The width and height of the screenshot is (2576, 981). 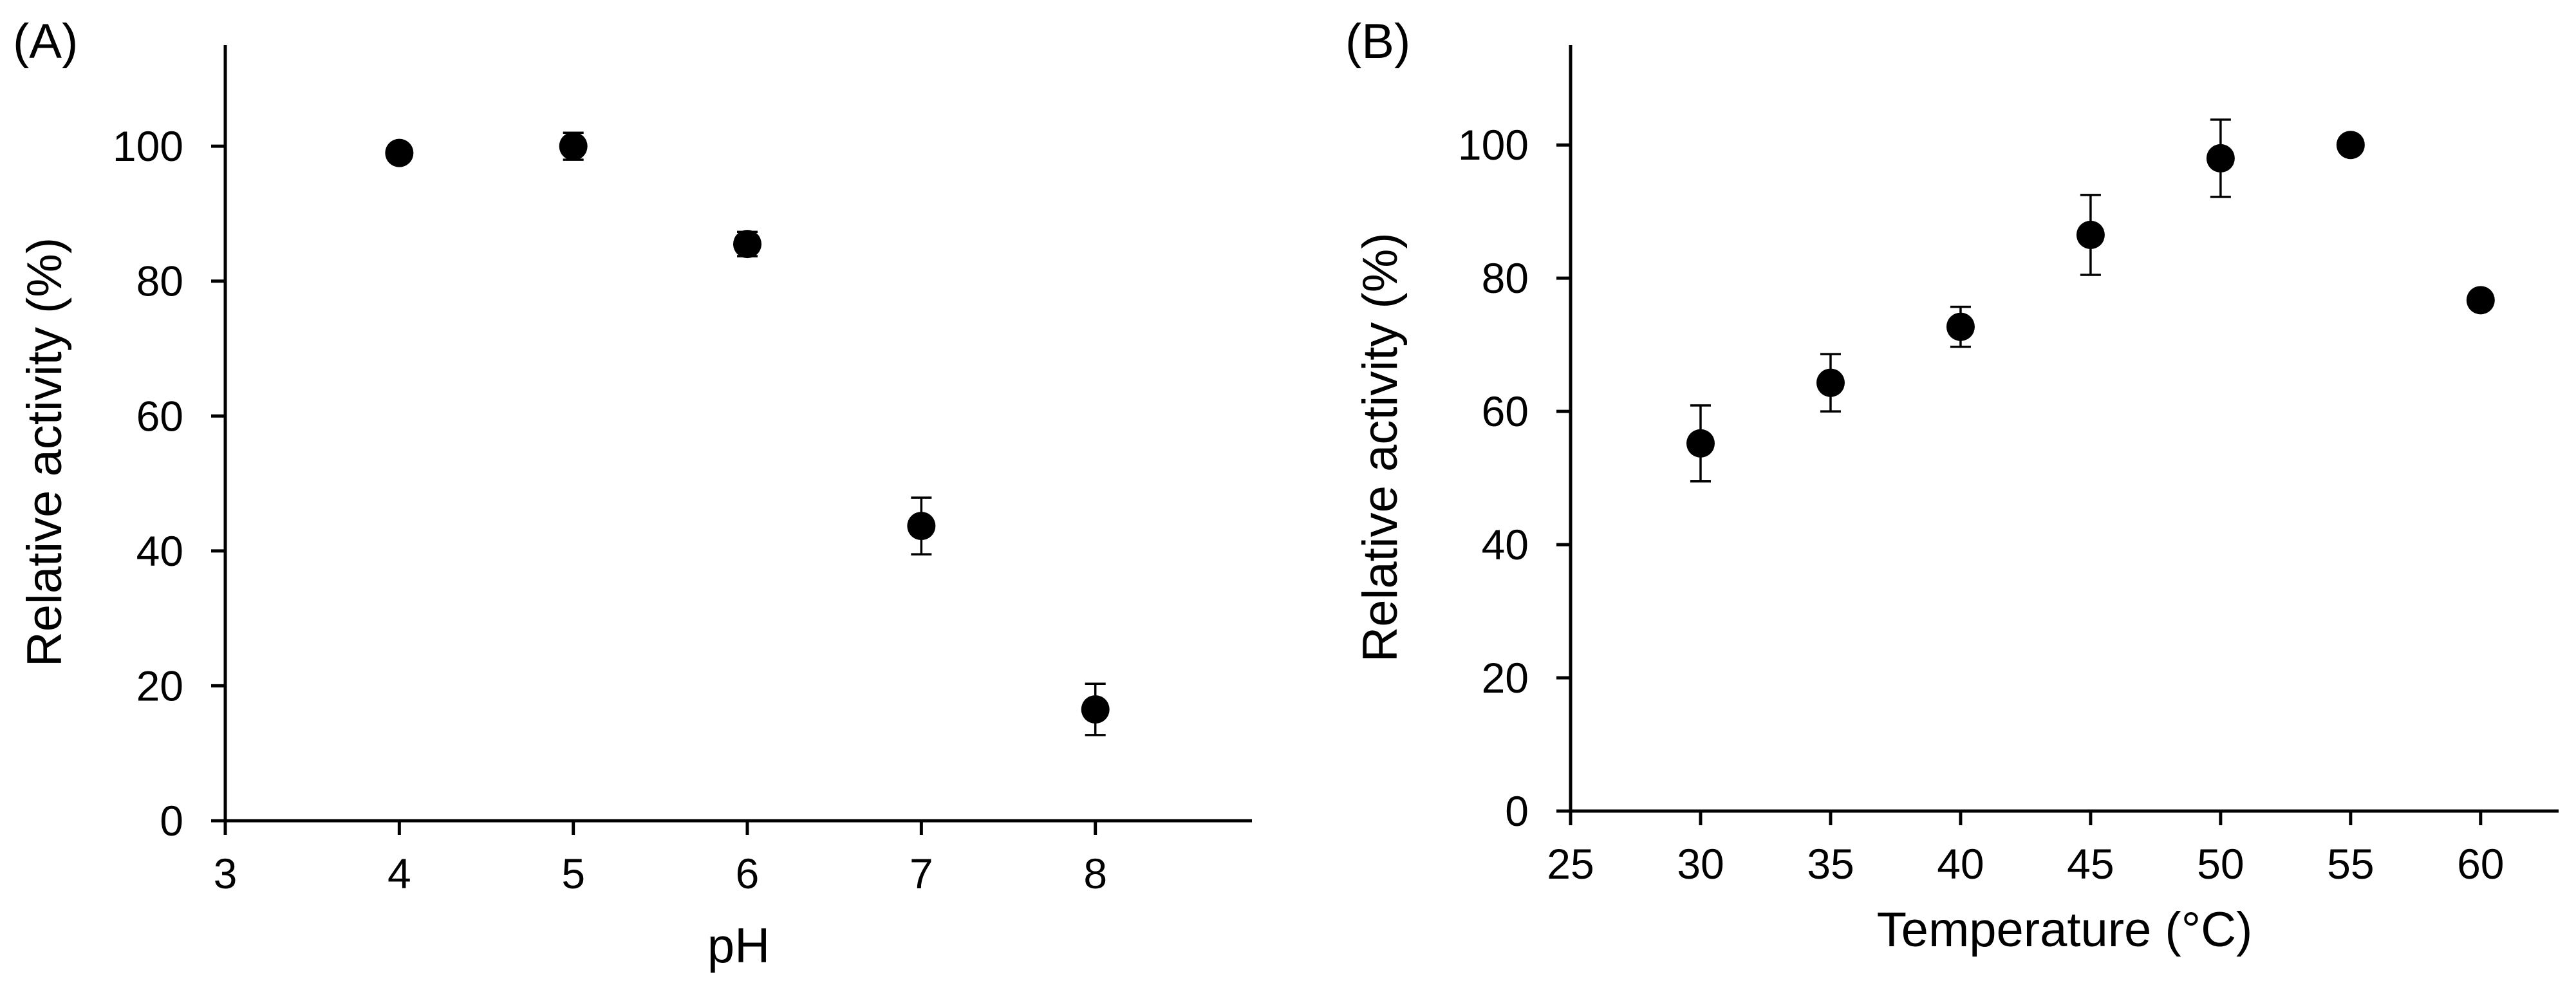 I want to click on panel-a-x-tick-label: 5, so click(x=573, y=873).